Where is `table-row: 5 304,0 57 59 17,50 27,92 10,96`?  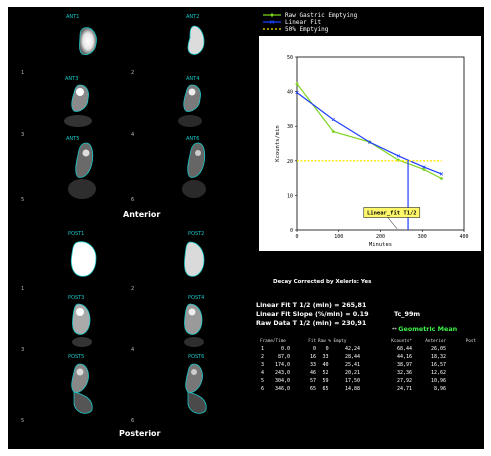 table-row: 5 304,0 57 59 17,50 27,92 10,96 is located at coordinates (368, 381).